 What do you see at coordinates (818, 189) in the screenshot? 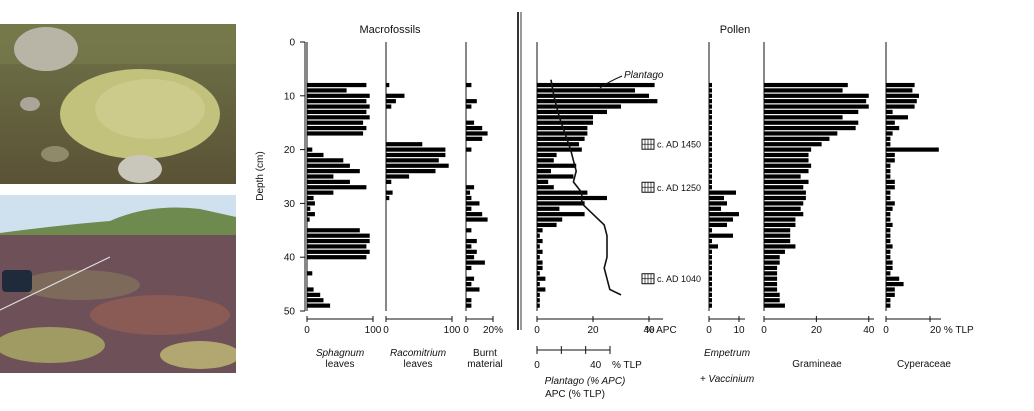
I see `gramineae-panel: 0 20 40` at bounding box center [818, 189].